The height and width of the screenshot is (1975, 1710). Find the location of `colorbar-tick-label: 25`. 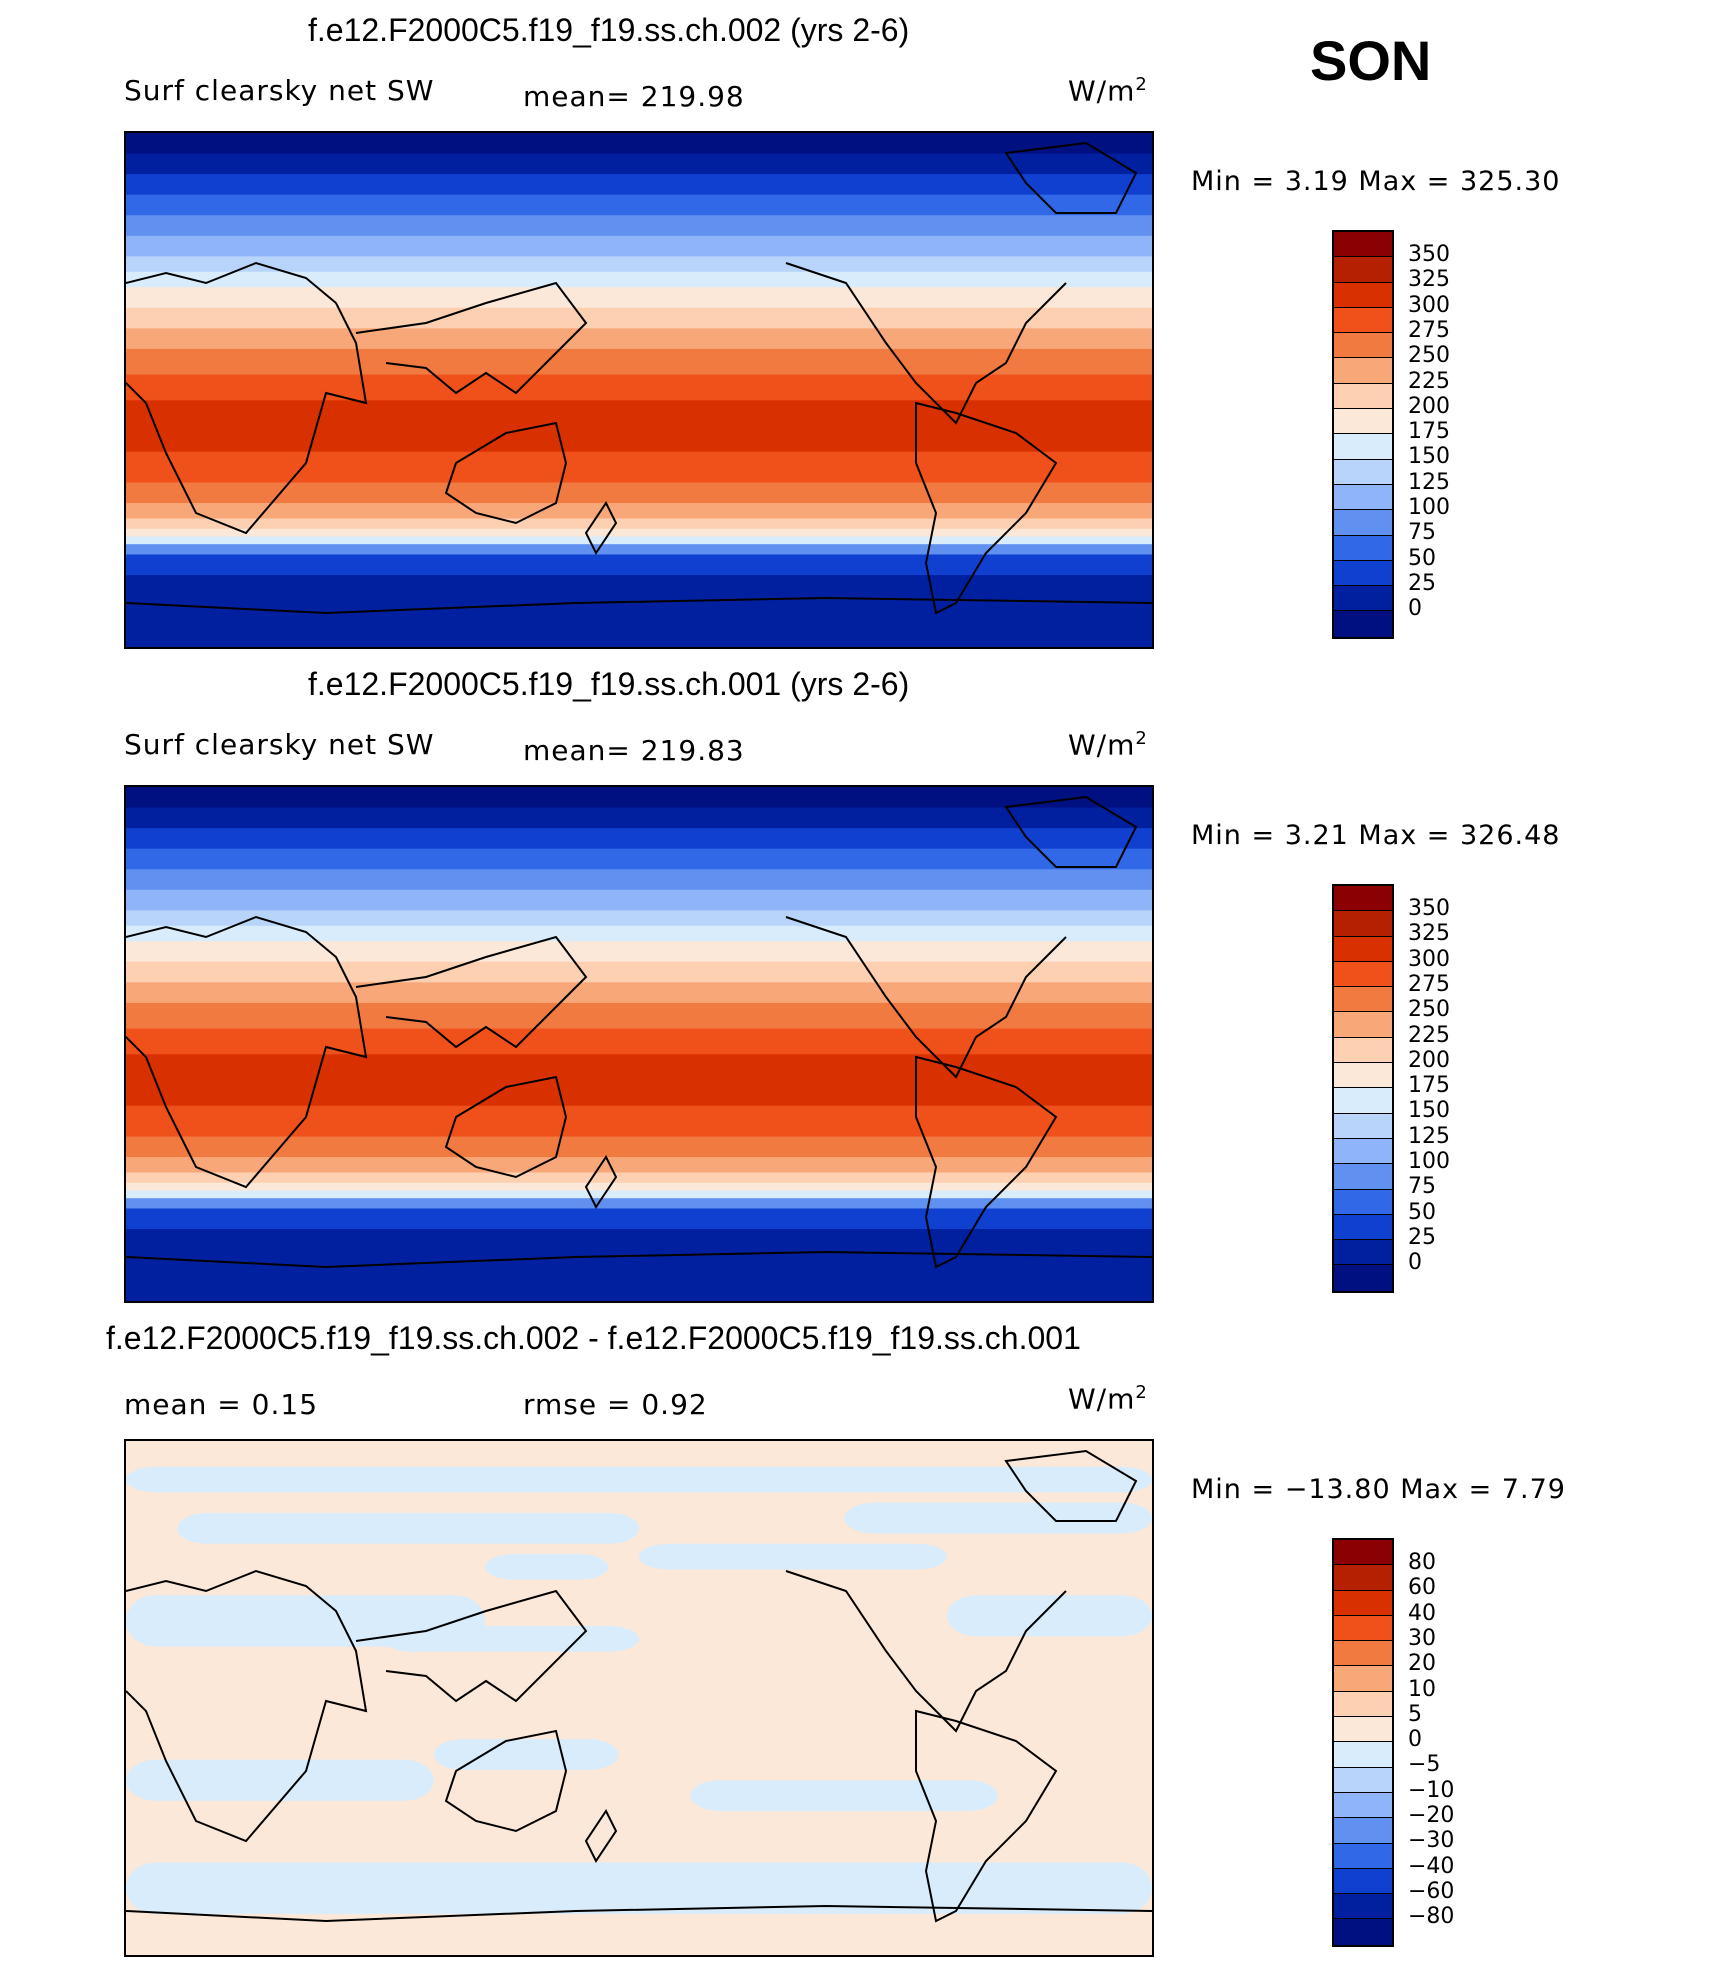

colorbar-tick-label: 25 is located at coordinates (1422, 1237).